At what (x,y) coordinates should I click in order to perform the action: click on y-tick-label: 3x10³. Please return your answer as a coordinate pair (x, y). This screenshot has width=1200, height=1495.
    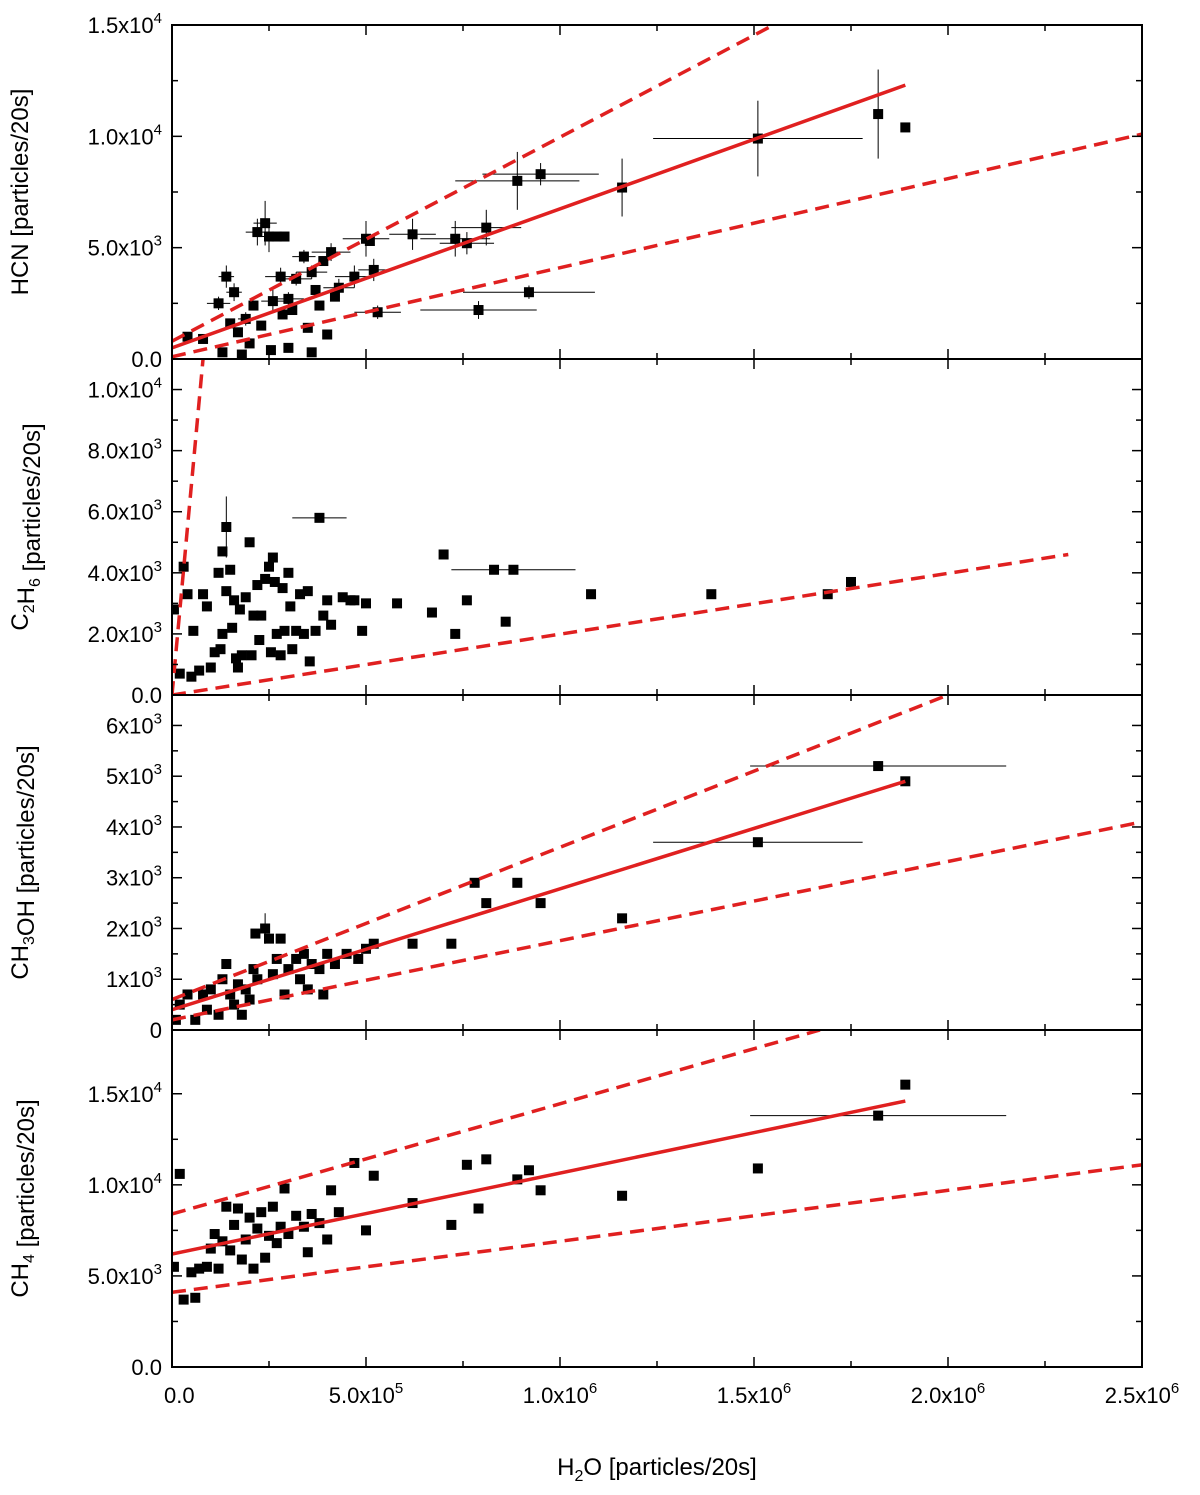
    Looking at the image, I should click on (134, 877).